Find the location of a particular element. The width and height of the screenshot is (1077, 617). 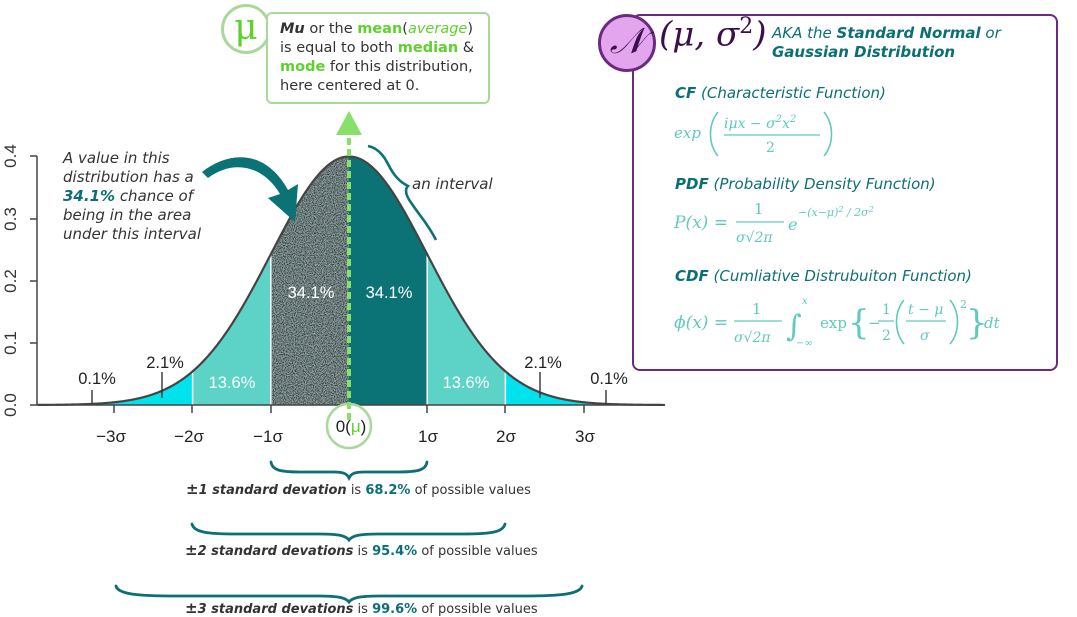

svg-text: A value in this is located at coordinates (116, 158).